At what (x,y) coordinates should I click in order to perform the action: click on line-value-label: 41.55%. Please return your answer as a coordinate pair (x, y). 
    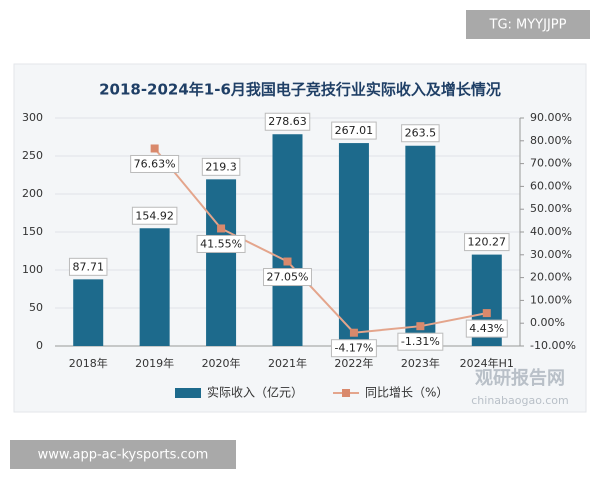
    Looking at the image, I should click on (221, 243).